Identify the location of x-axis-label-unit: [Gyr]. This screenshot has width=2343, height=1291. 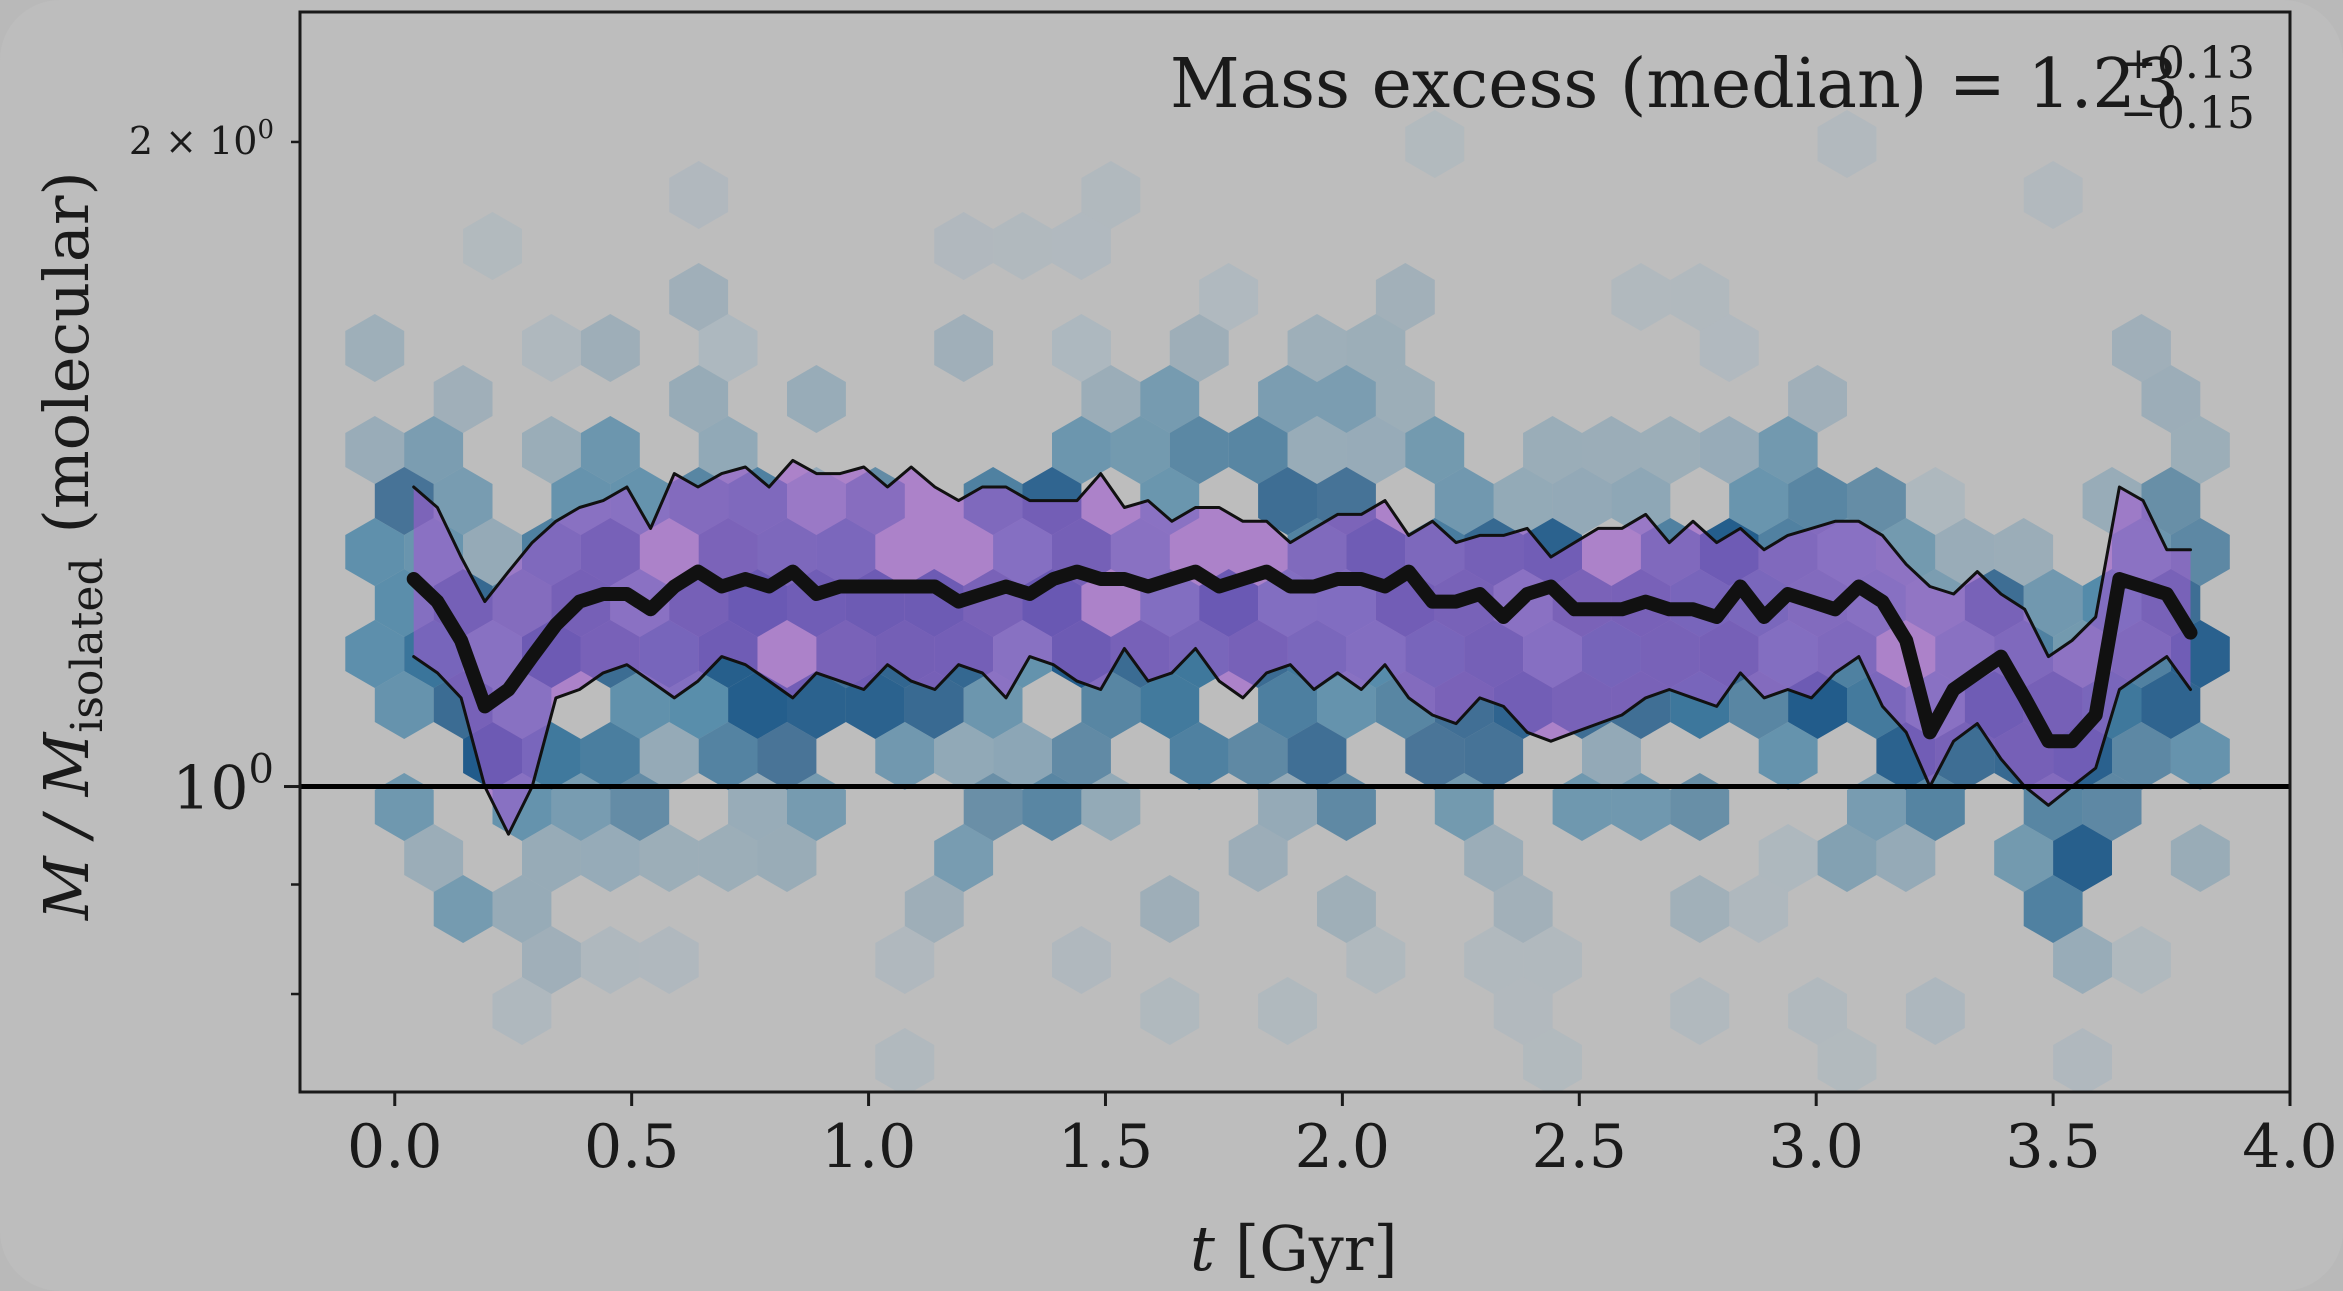
(1316, 1248).